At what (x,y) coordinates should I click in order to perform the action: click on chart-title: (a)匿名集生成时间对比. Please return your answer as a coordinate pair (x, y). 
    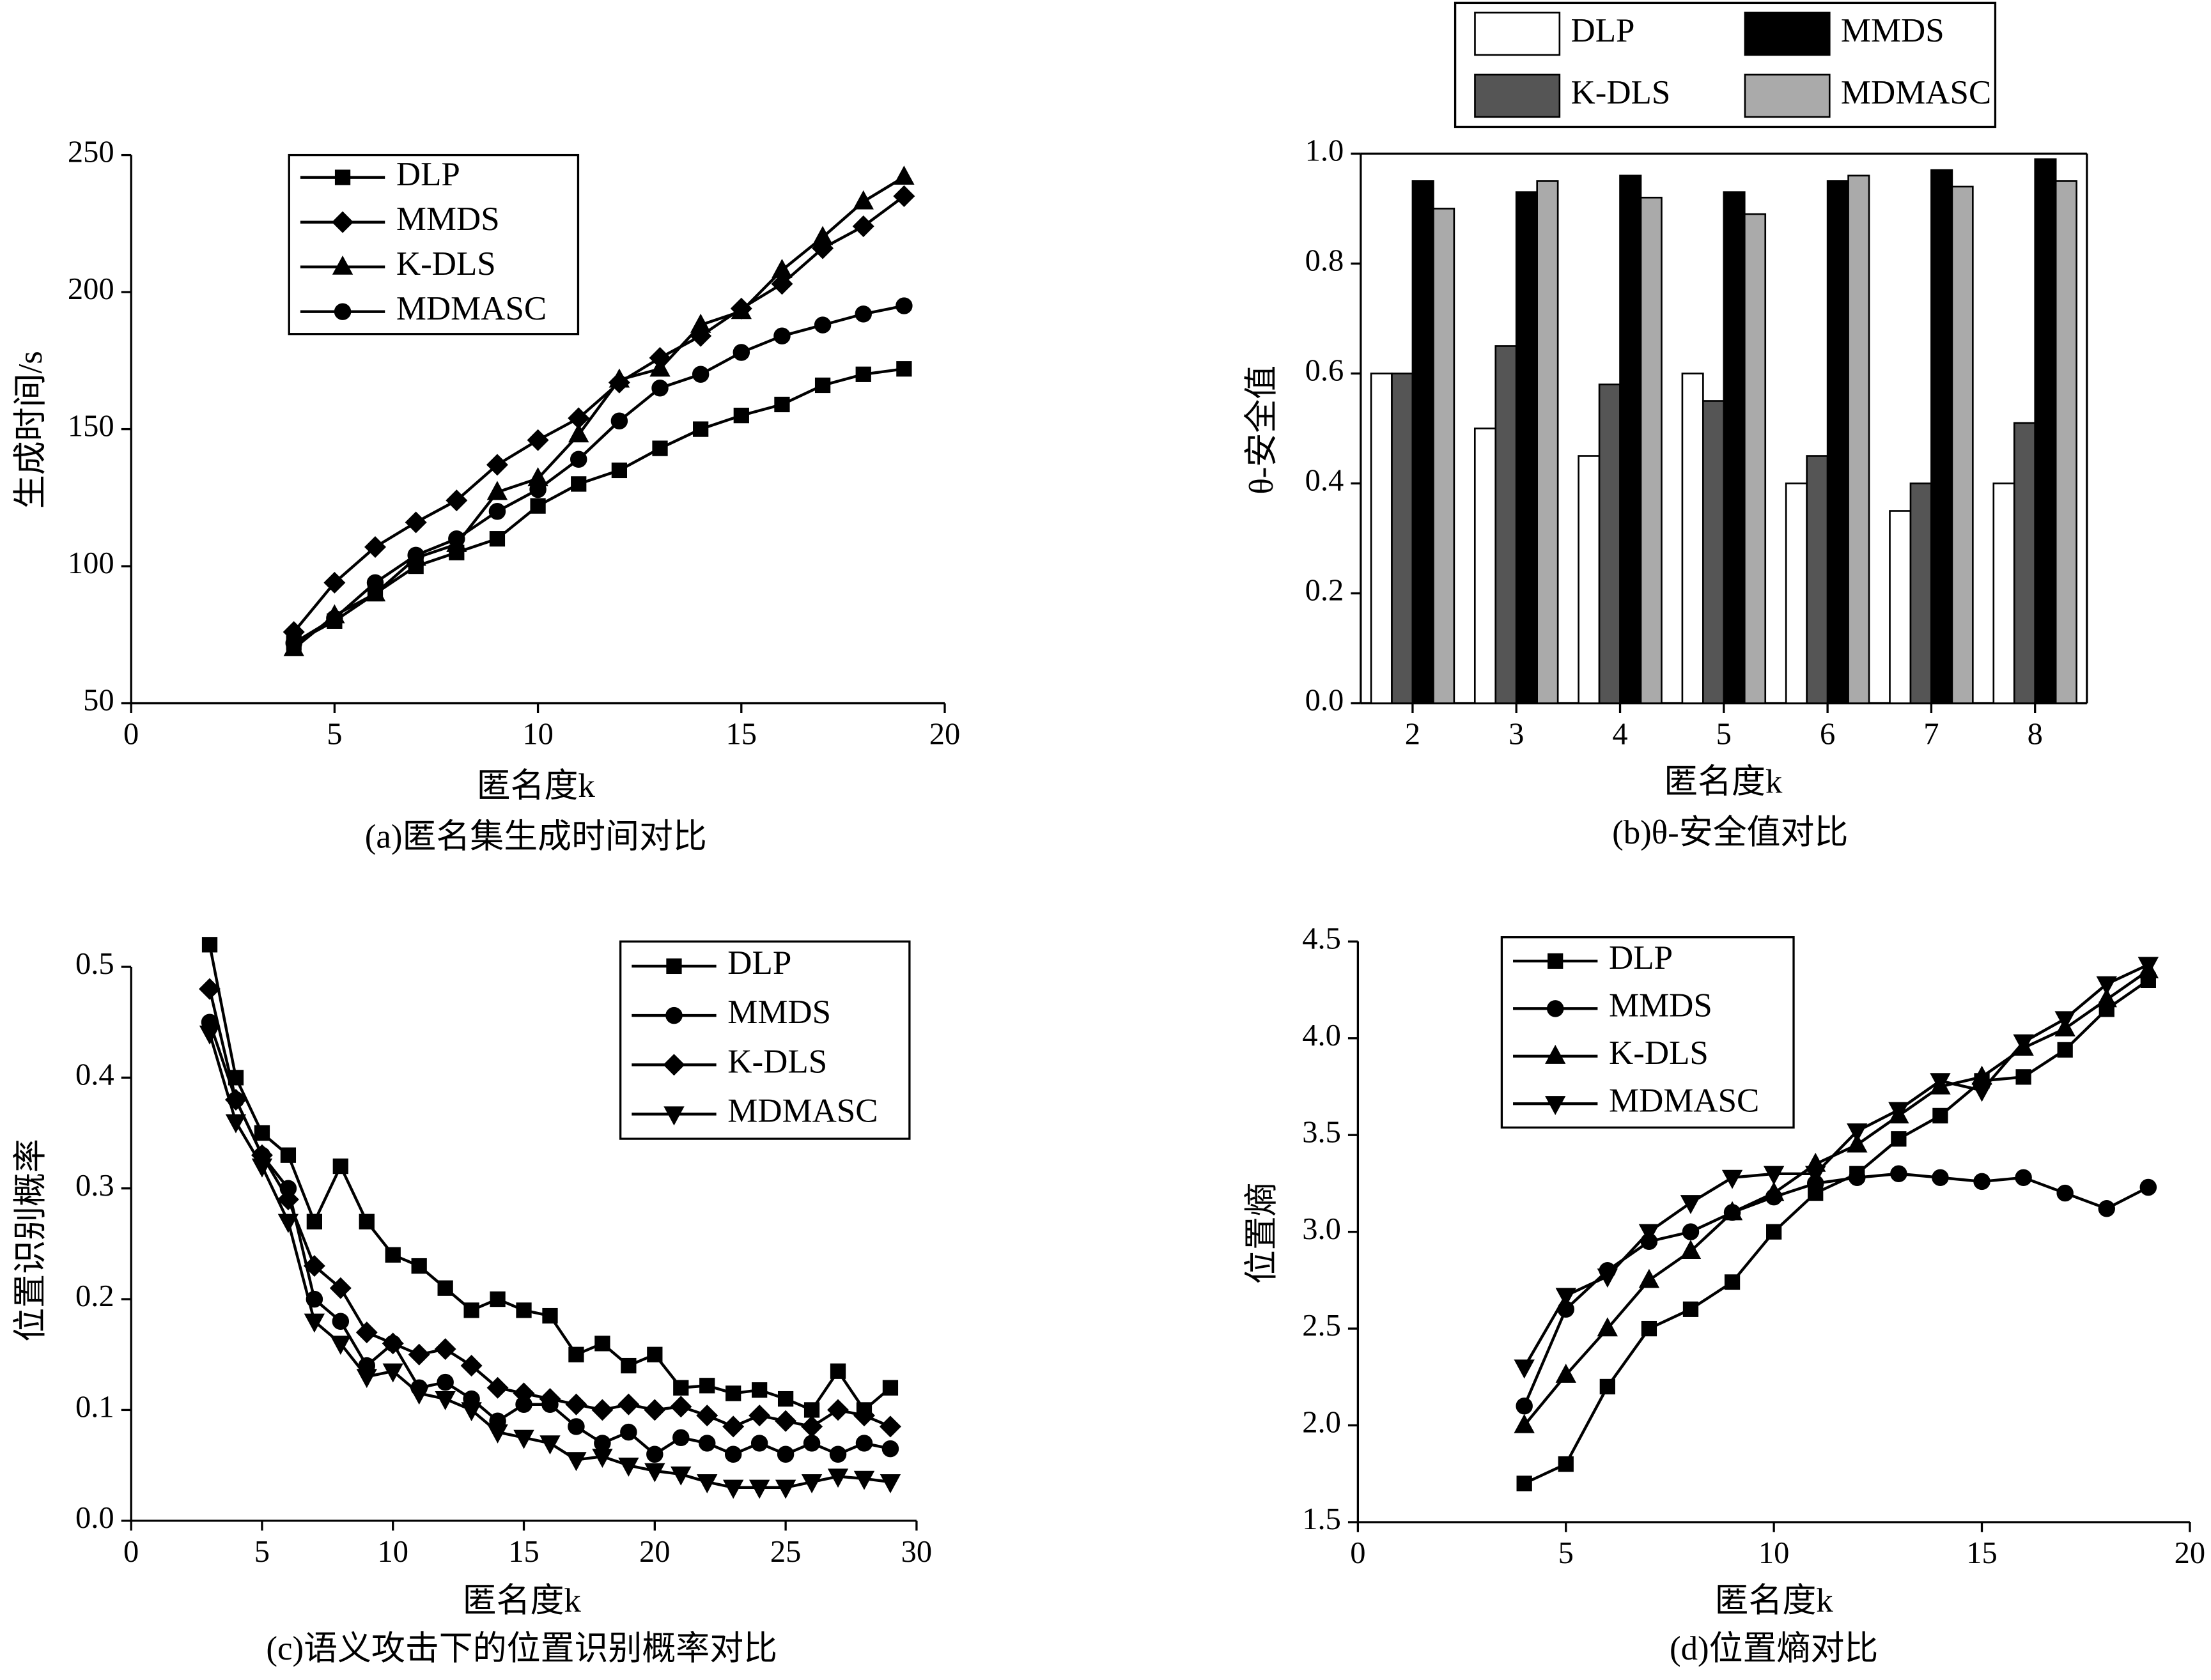
    Looking at the image, I should click on (536, 837).